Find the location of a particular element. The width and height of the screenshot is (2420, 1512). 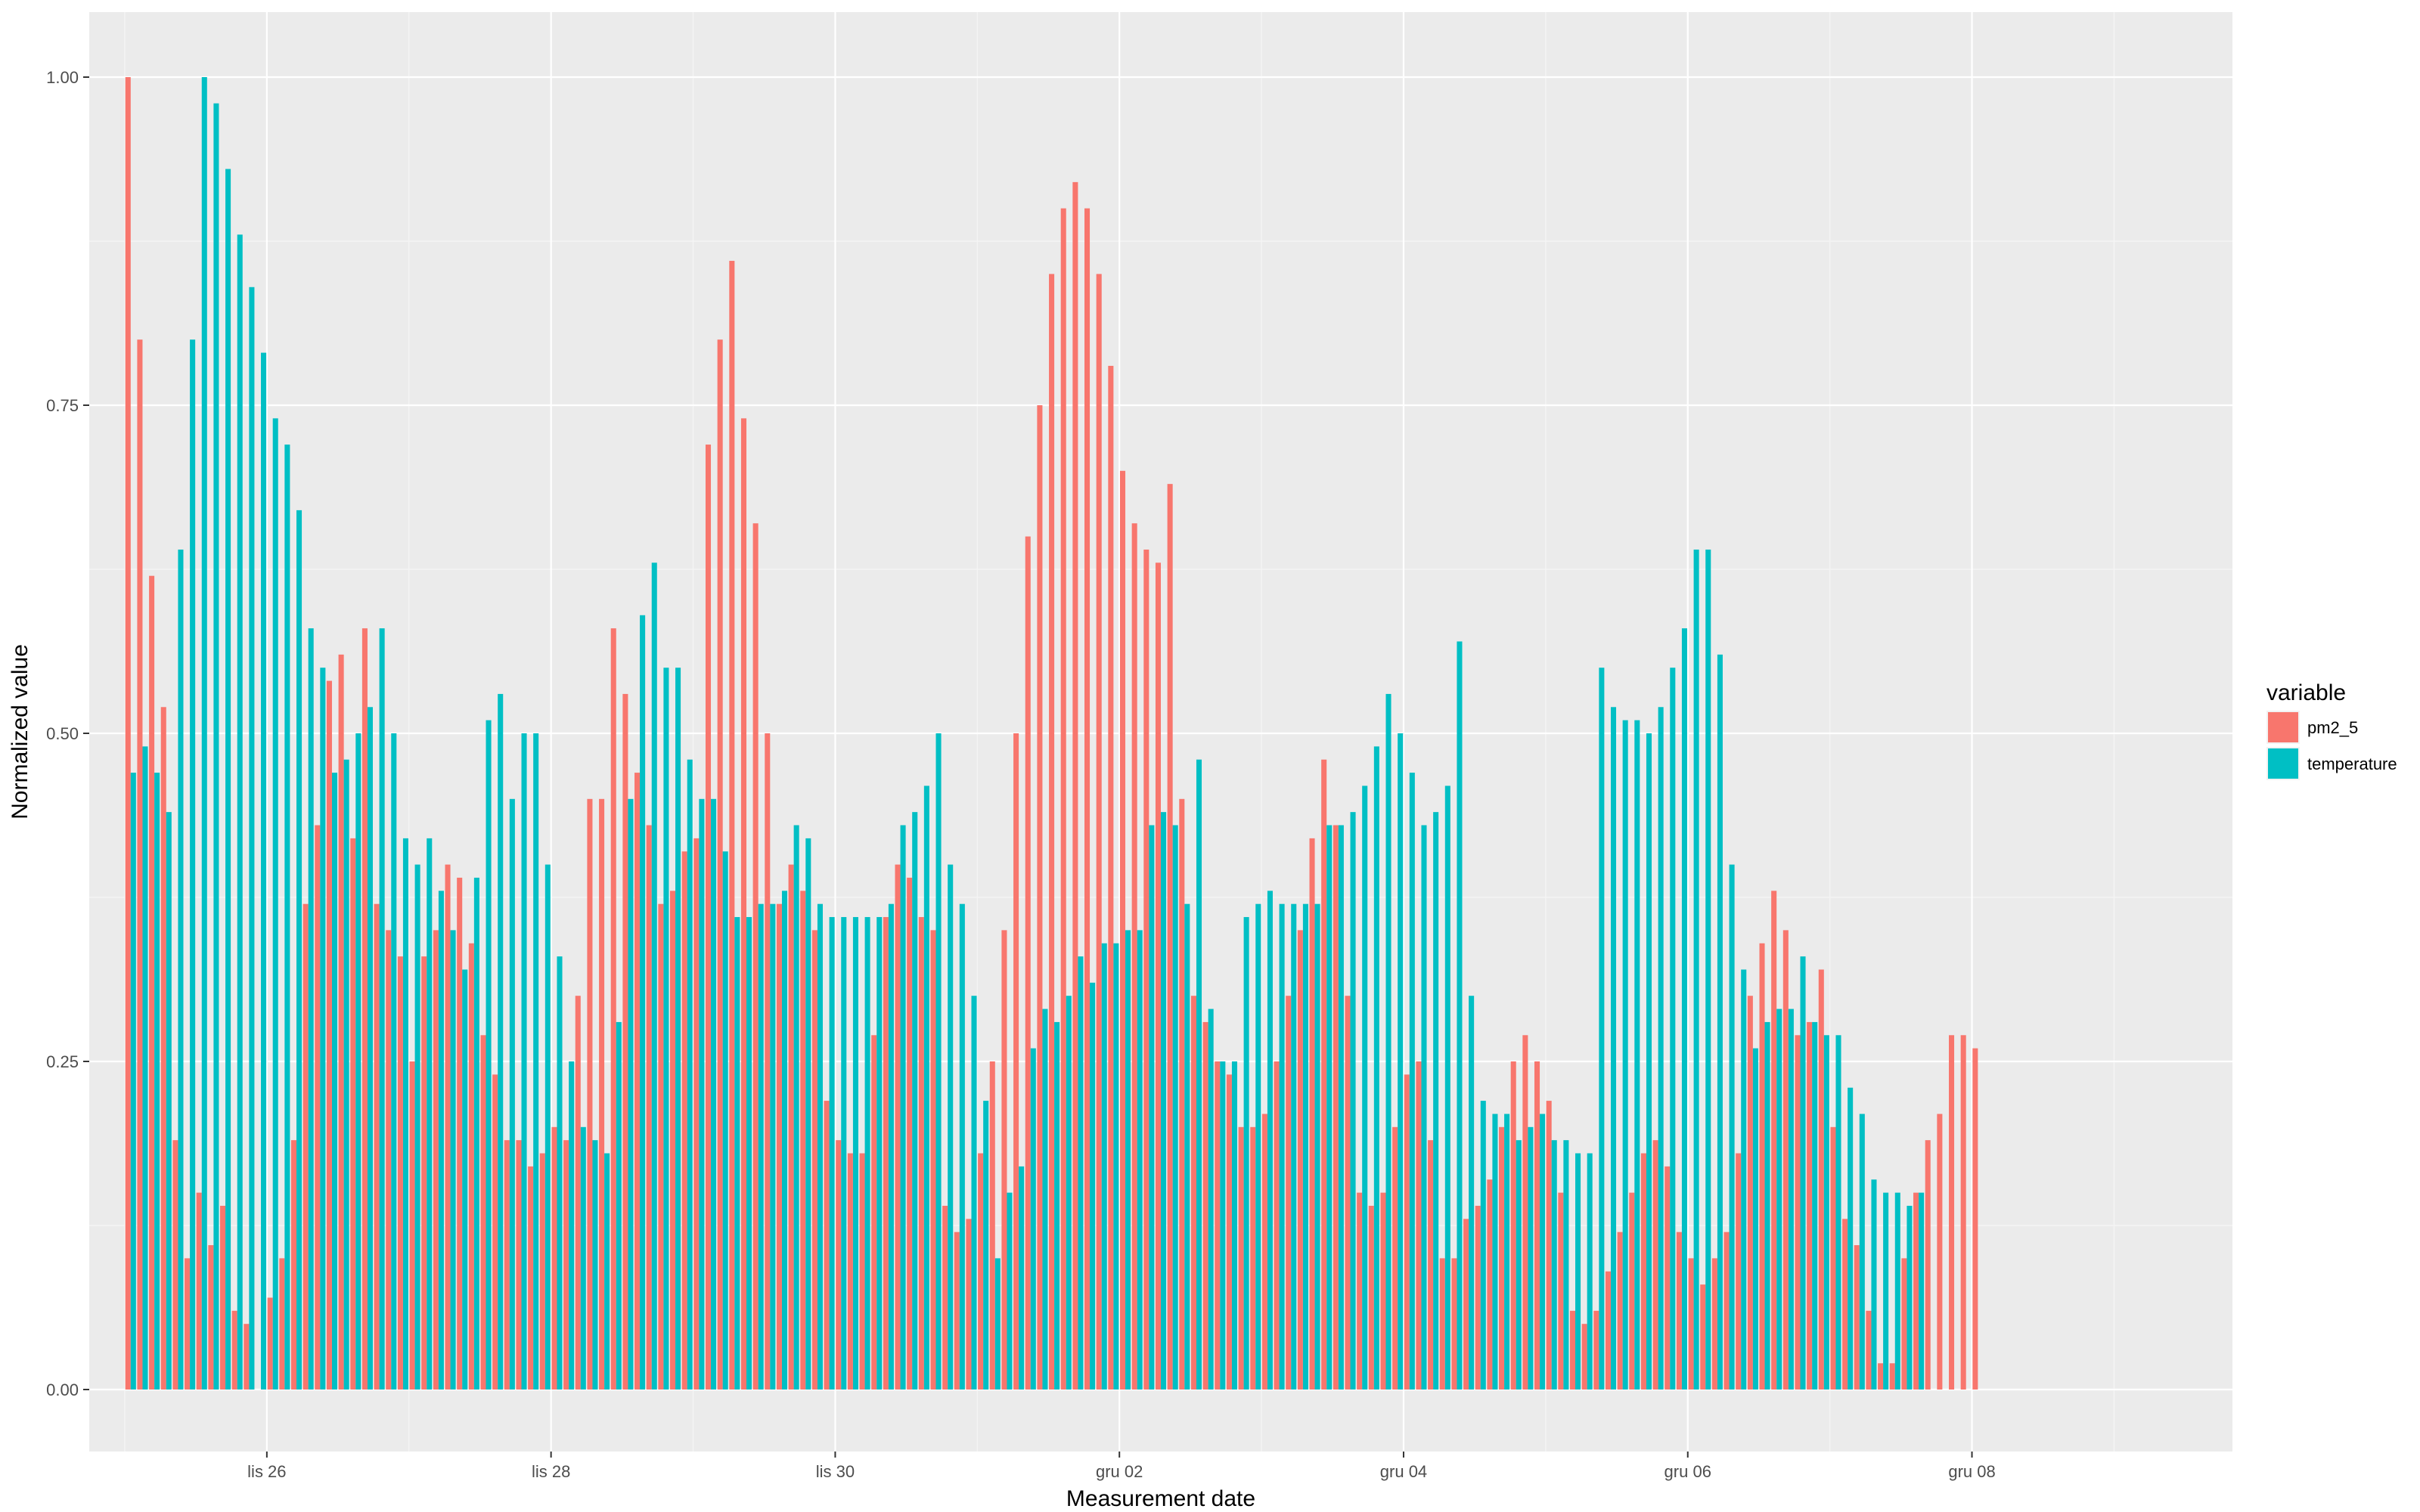

x-axis-title: Measurement date is located at coordinates (1160, 1498).